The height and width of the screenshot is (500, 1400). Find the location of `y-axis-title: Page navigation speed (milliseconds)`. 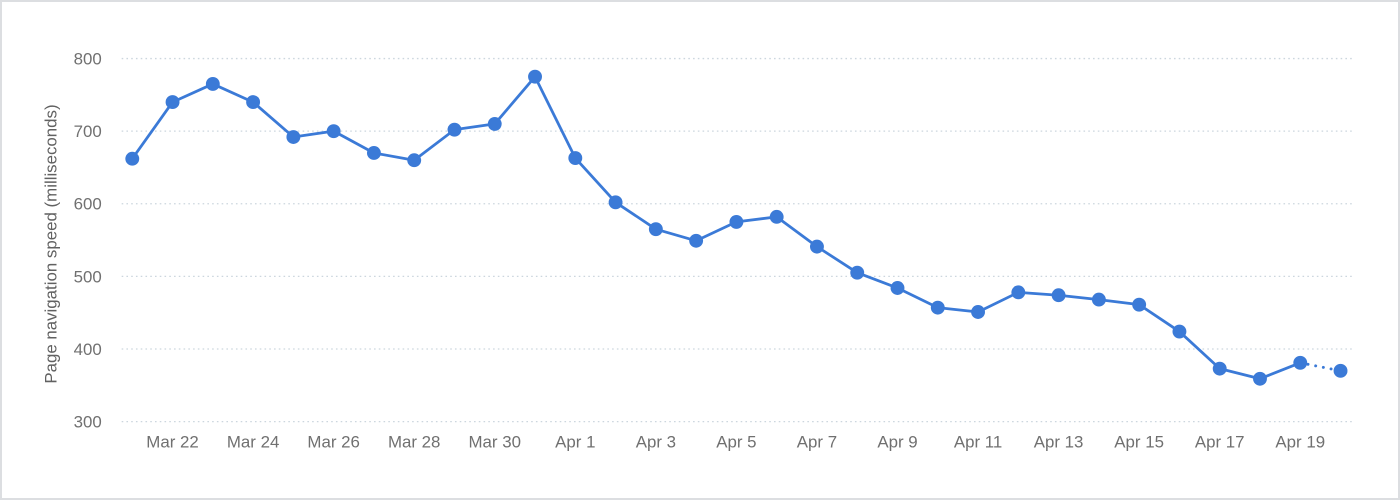

y-axis-title: Page navigation speed (milliseconds) is located at coordinates (51, 243).